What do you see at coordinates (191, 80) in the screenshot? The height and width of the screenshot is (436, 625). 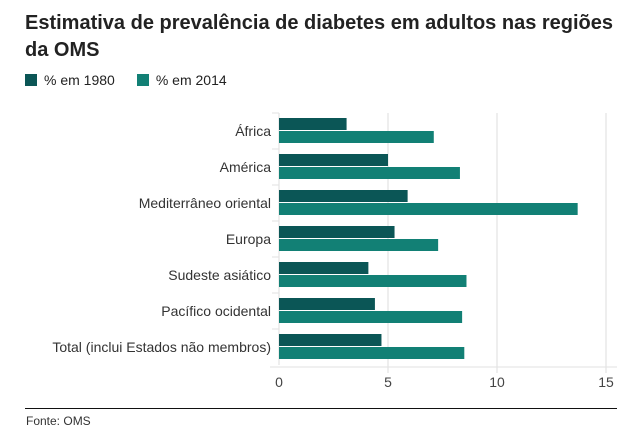 I see `legend-label-2014: % em 2014` at bounding box center [191, 80].